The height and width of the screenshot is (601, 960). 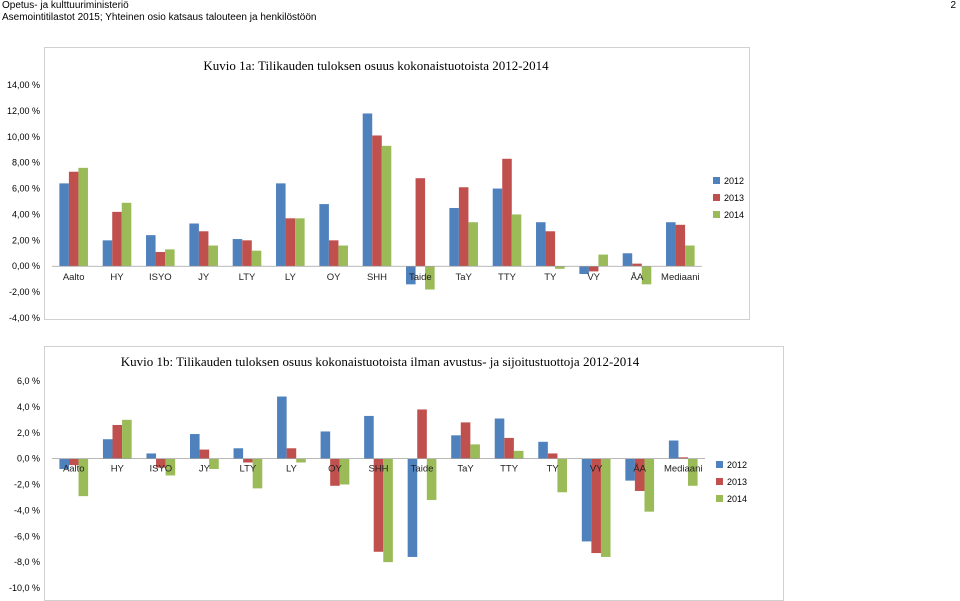 What do you see at coordinates (74, 469) in the screenshot?
I see `chart-1b-category-label: Aalto` at bounding box center [74, 469].